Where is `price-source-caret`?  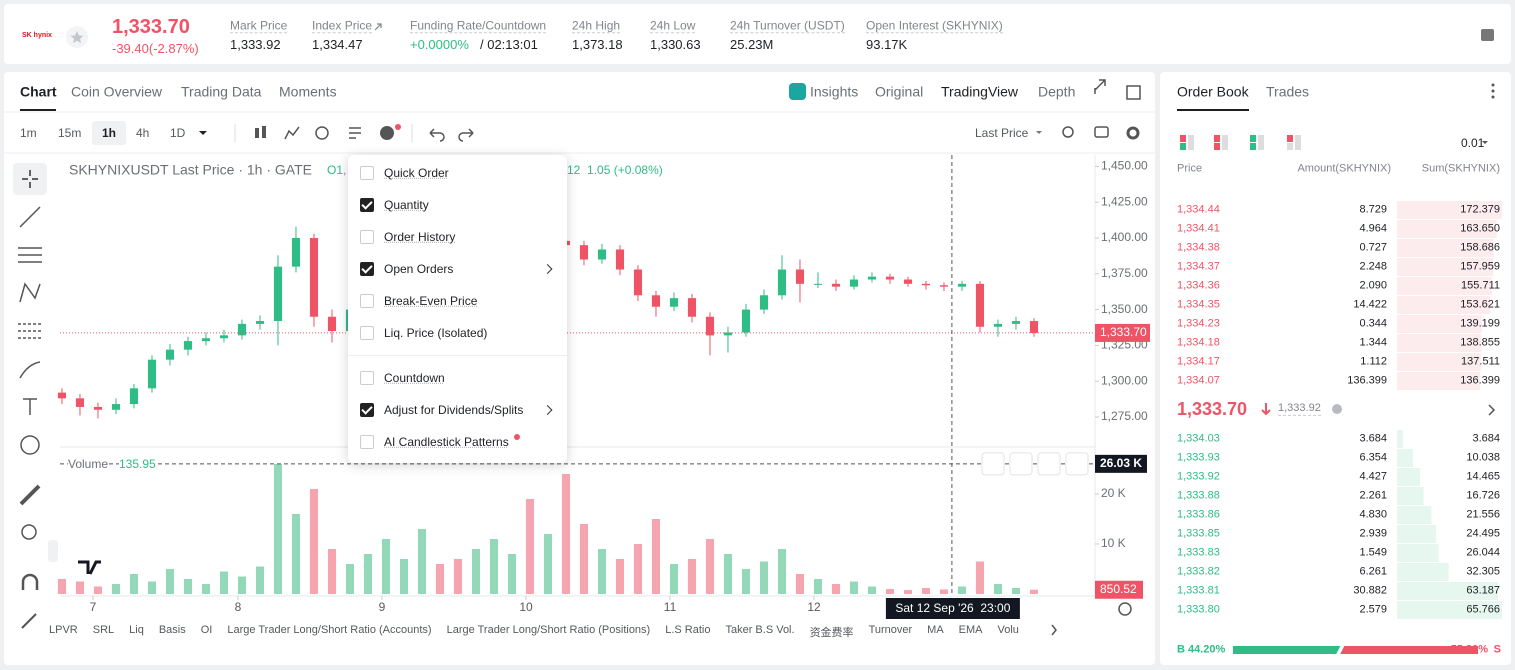 price-source-caret is located at coordinates (1039, 132).